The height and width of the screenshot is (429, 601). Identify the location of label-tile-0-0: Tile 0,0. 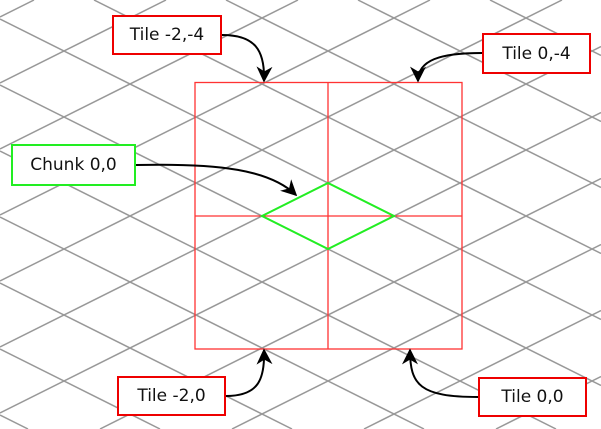
(532, 397).